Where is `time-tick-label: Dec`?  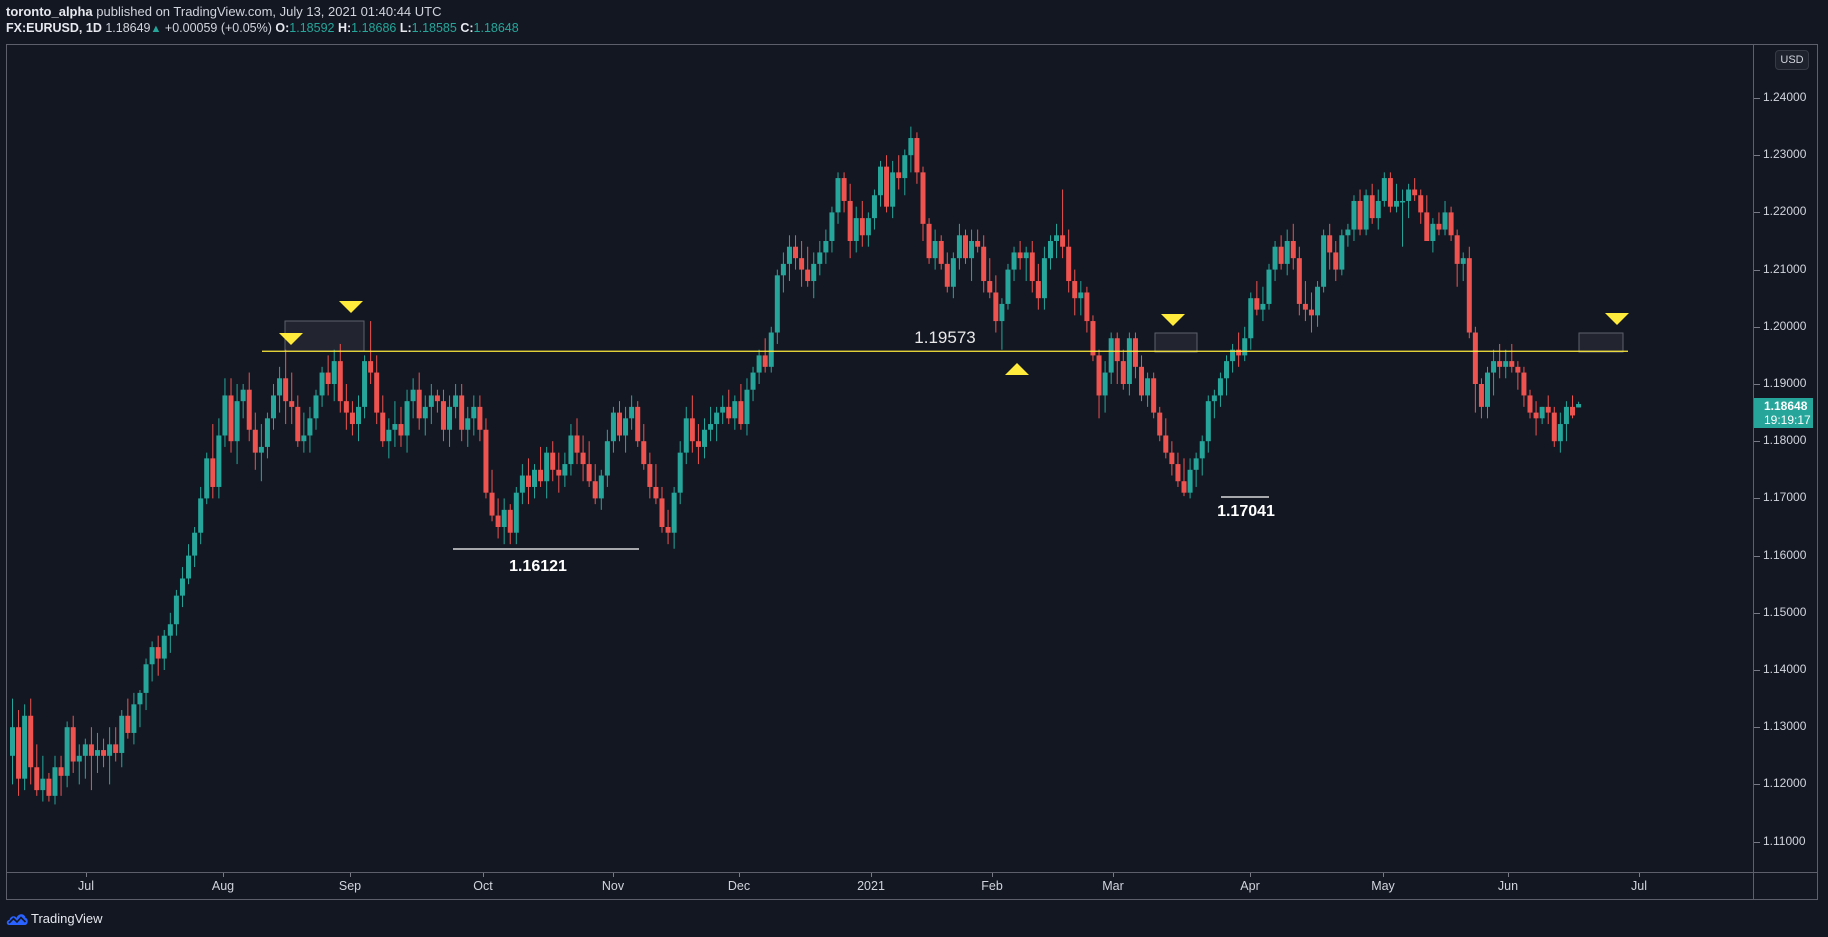 time-tick-label: Dec is located at coordinates (739, 886).